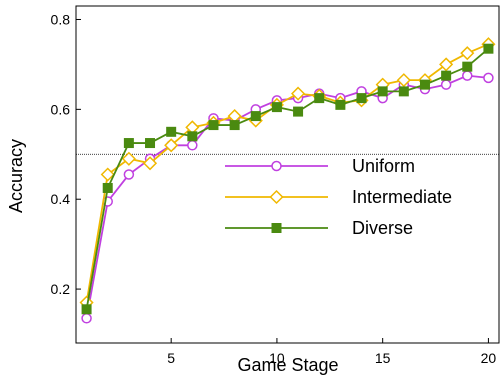 This screenshot has width=501, height=377. What do you see at coordinates (171, 358) in the screenshot?
I see `x-tick-label: 5` at bounding box center [171, 358].